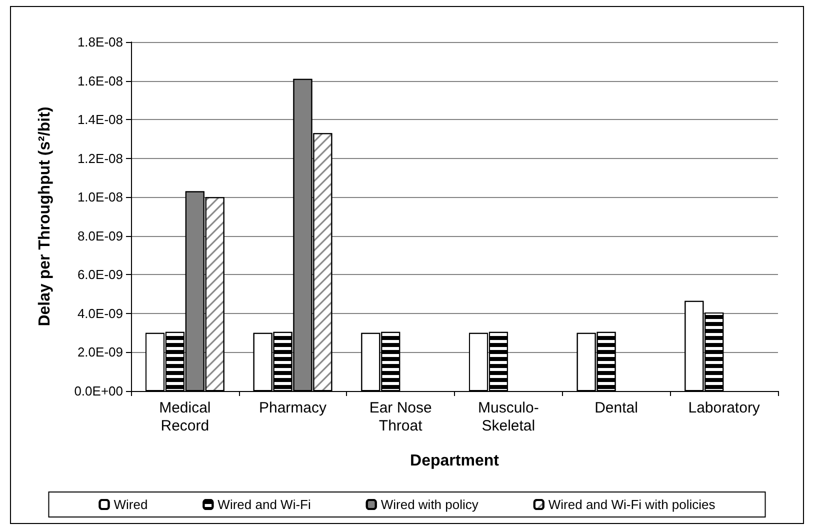  What do you see at coordinates (632, 504) in the screenshot?
I see `legend-label: Wired and Wi-Fi with policies` at bounding box center [632, 504].